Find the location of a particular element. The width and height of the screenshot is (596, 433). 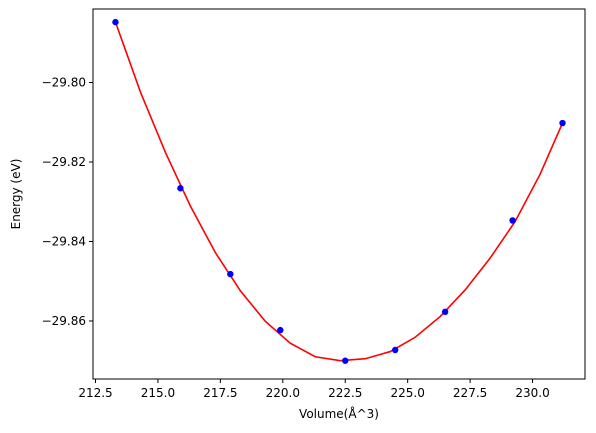

y-tick-label: −29.86 is located at coordinates (64, 321).